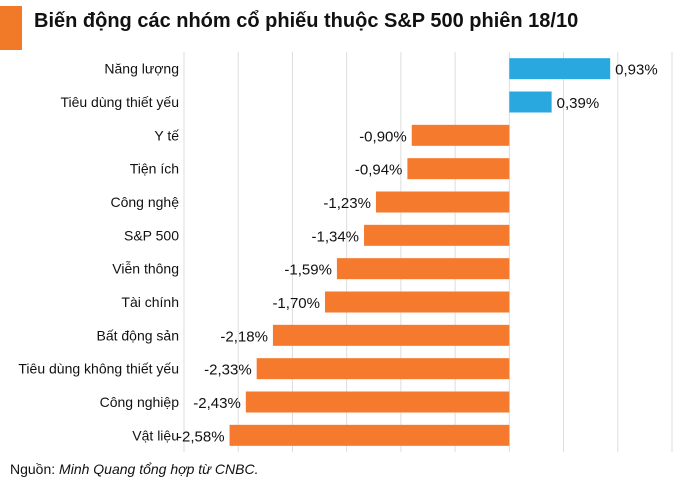  Describe the element at coordinates (296, 303) in the screenshot. I see `data-label: -1,70%` at that location.